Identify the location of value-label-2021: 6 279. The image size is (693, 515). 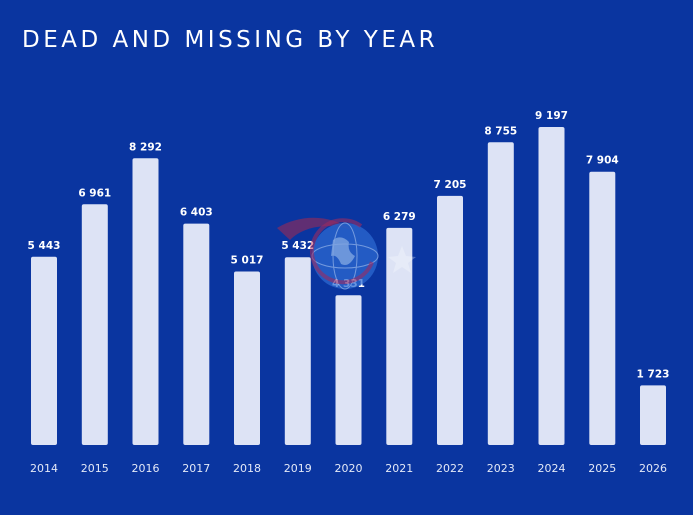
(399, 217).